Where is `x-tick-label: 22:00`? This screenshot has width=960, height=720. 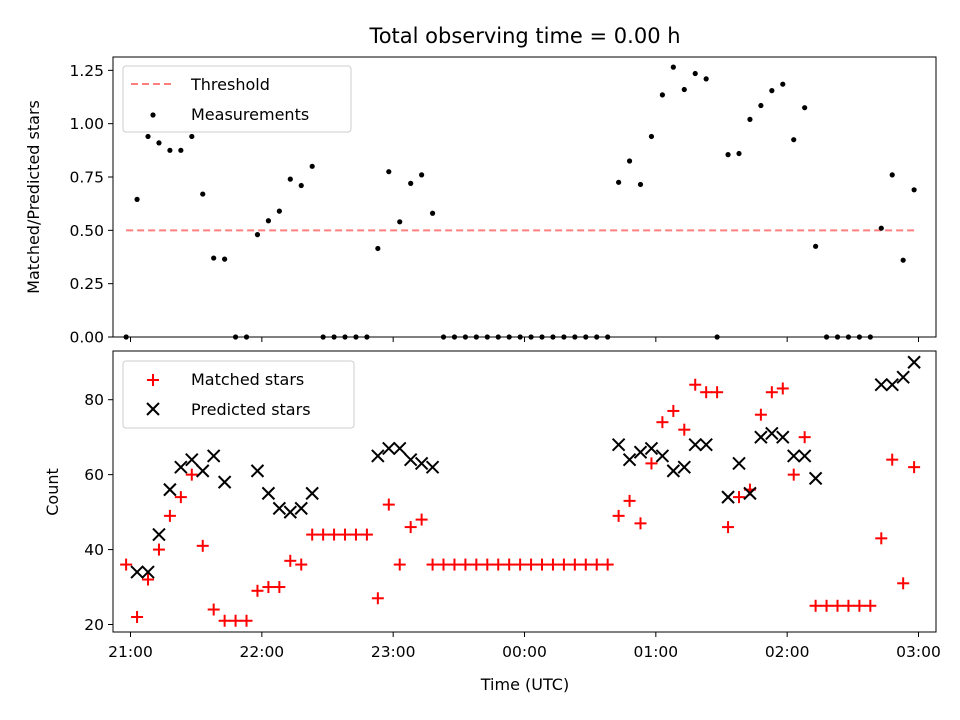
x-tick-label: 22:00 is located at coordinates (262, 652).